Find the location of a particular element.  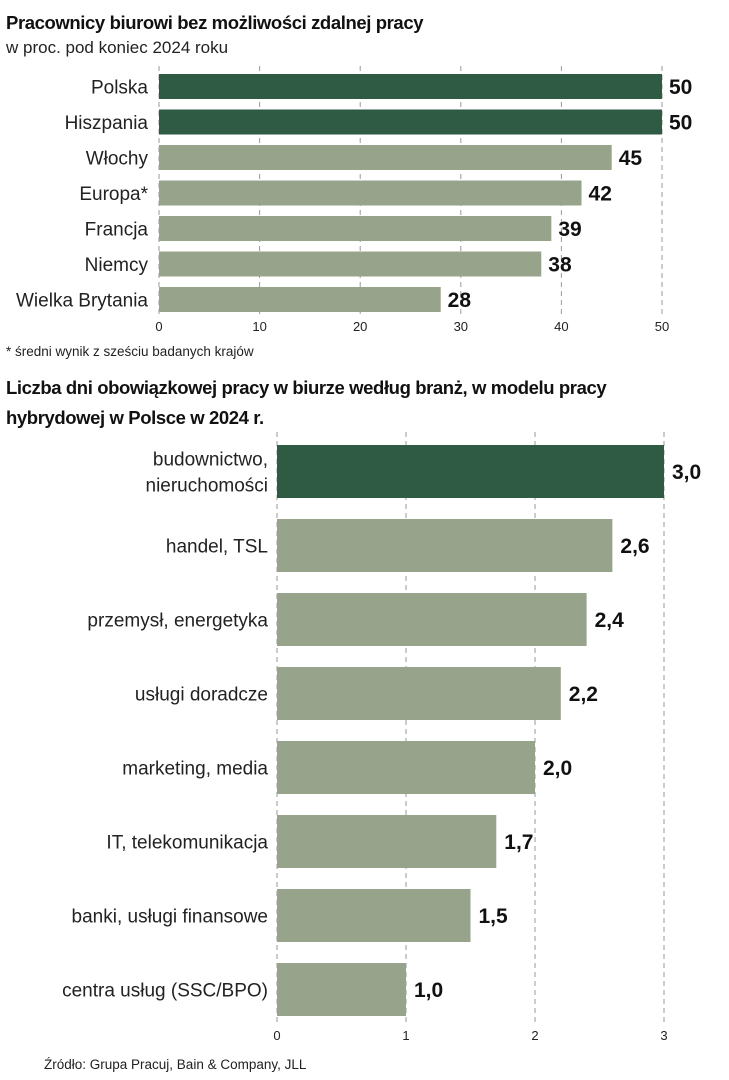

chart2-value-label: 2,2 is located at coordinates (583, 694).